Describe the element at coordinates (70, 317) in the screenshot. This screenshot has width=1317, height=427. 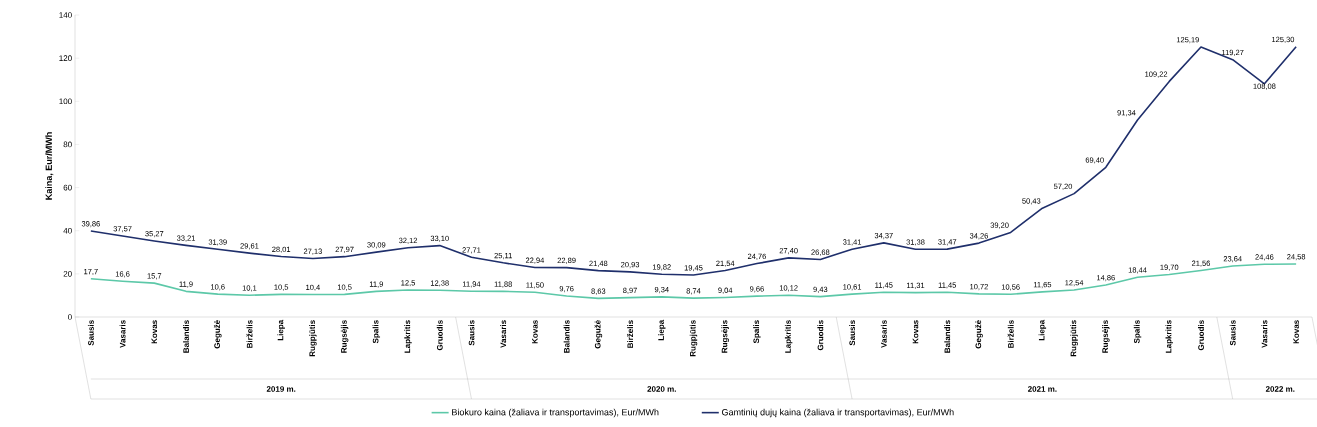
I see `y-tick-label: 0` at that location.